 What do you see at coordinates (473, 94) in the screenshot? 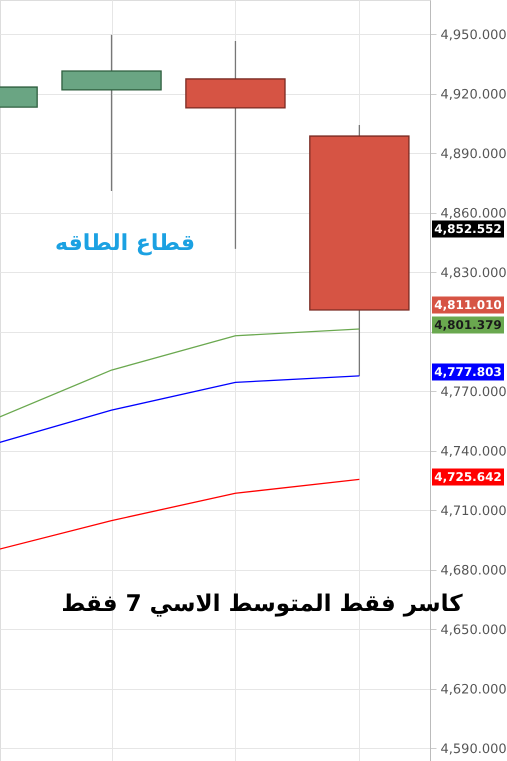
I see `y-tick-label: 4,920.000` at bounding box center [473, 94].